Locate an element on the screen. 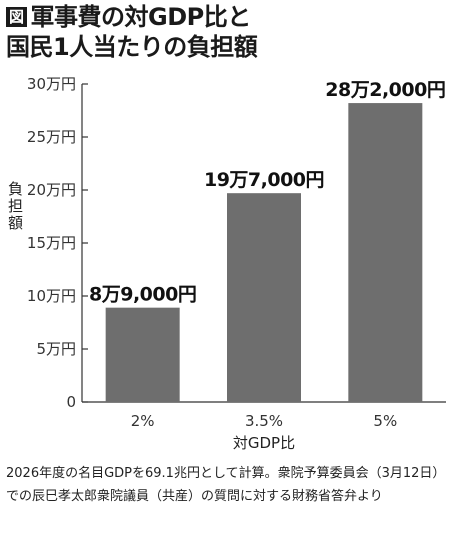  y-axis-title: 負担額 is located at coordinates (15, 206).